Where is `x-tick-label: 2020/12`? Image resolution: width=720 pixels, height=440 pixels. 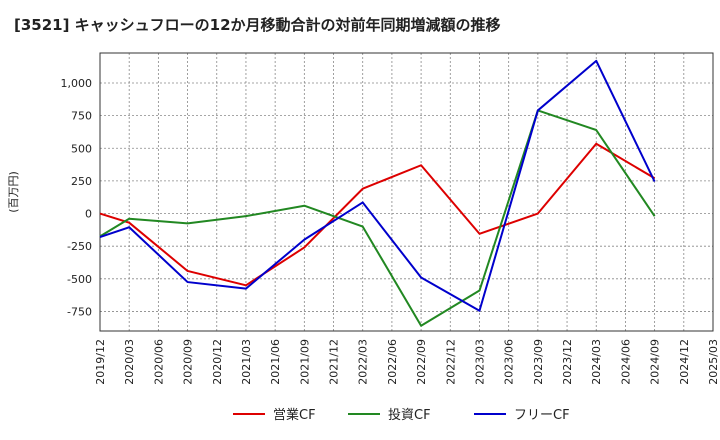 x-tick-label: 2020/12 is located at coordinates (217, 362).